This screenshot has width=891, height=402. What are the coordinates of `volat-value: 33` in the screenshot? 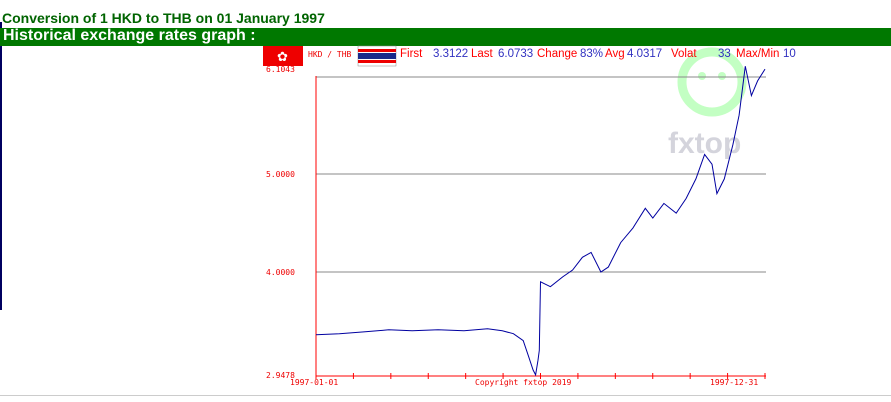 It's located at (724, 54).